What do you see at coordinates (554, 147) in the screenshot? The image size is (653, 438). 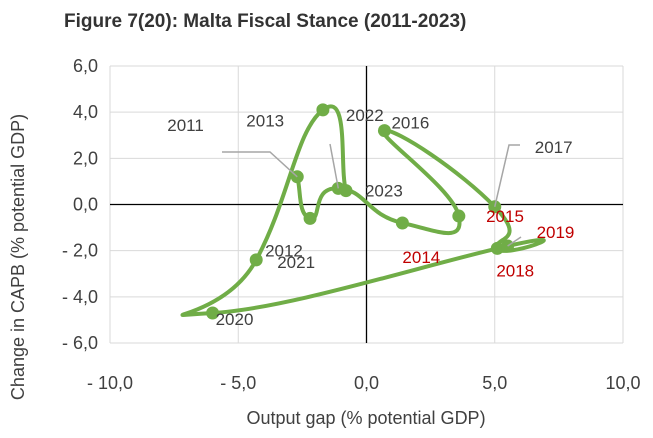 I see `data-label-2017: 2017` at bounding box center [554, 147].